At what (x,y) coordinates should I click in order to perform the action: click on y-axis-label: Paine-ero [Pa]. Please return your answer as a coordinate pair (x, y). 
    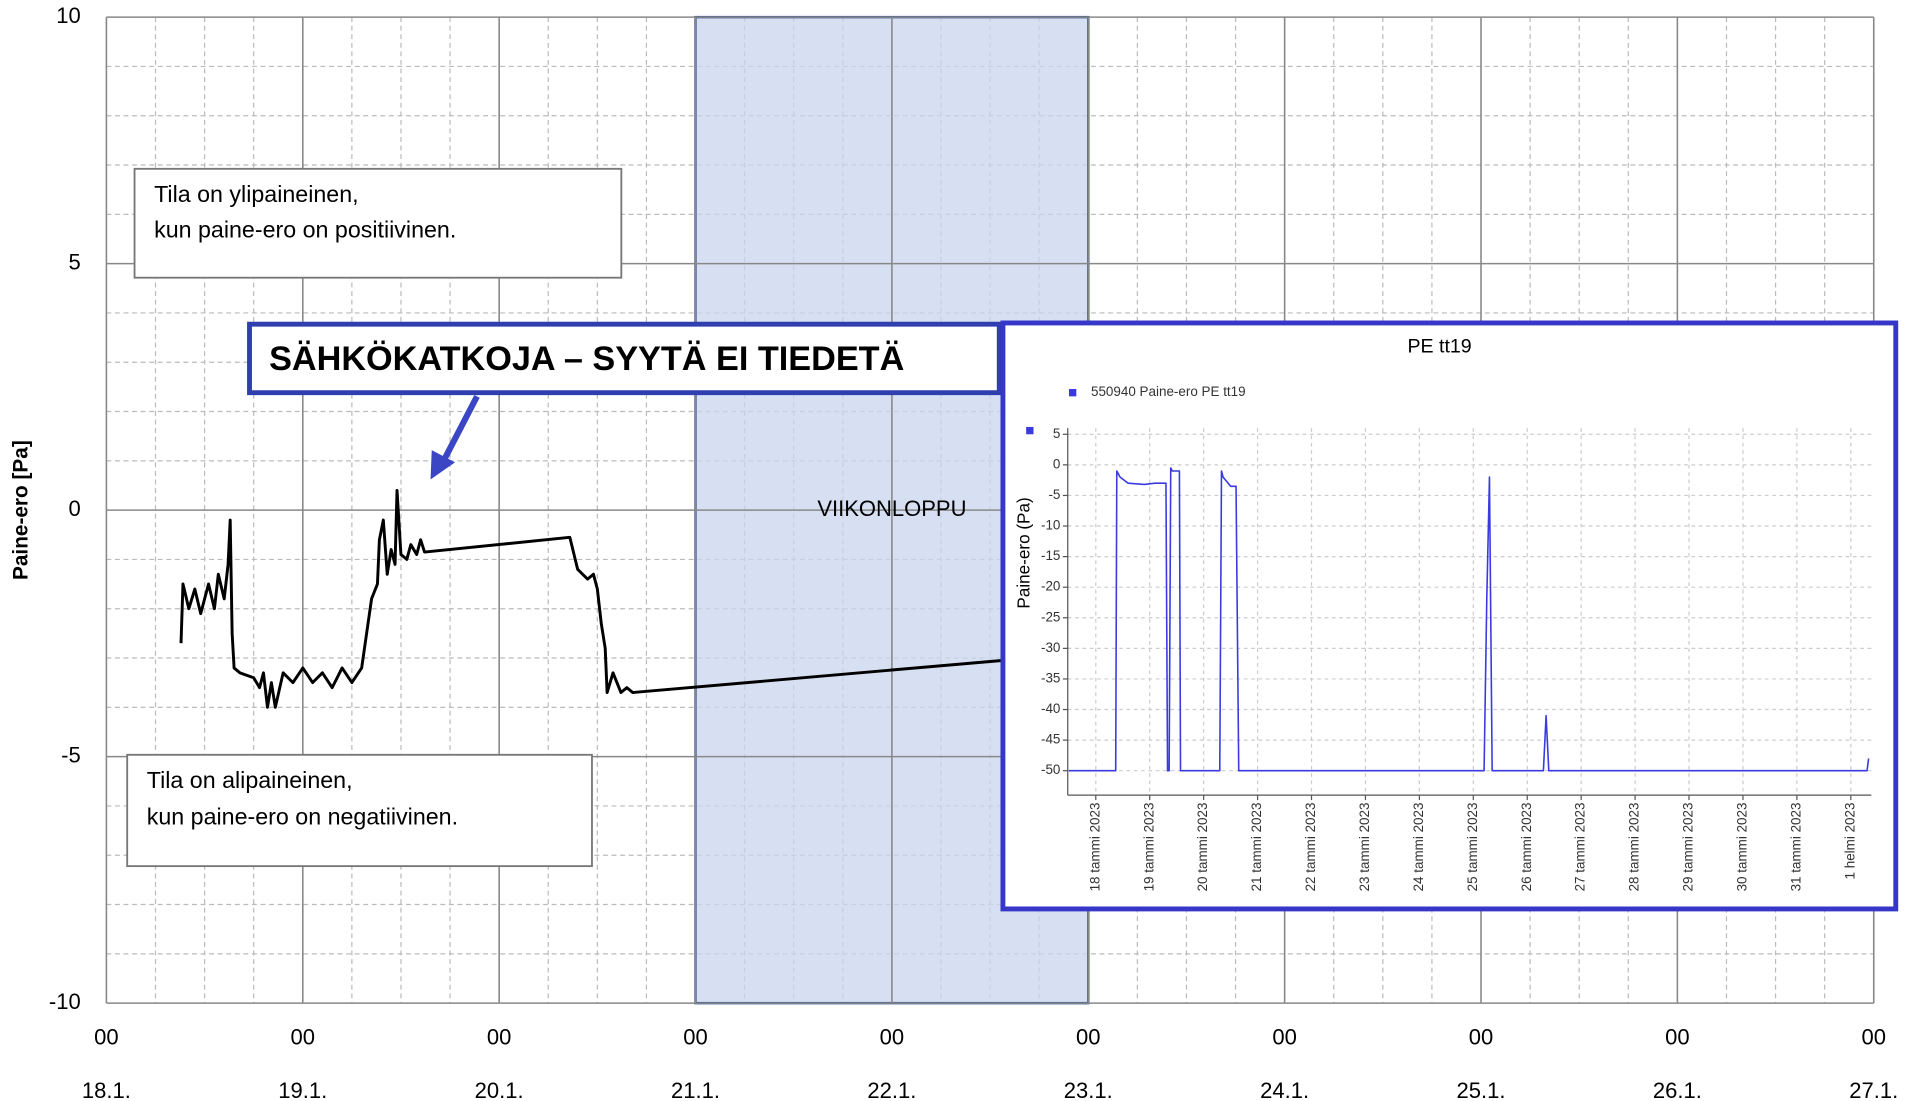
    Looking at the image, I should click on (21, 510).